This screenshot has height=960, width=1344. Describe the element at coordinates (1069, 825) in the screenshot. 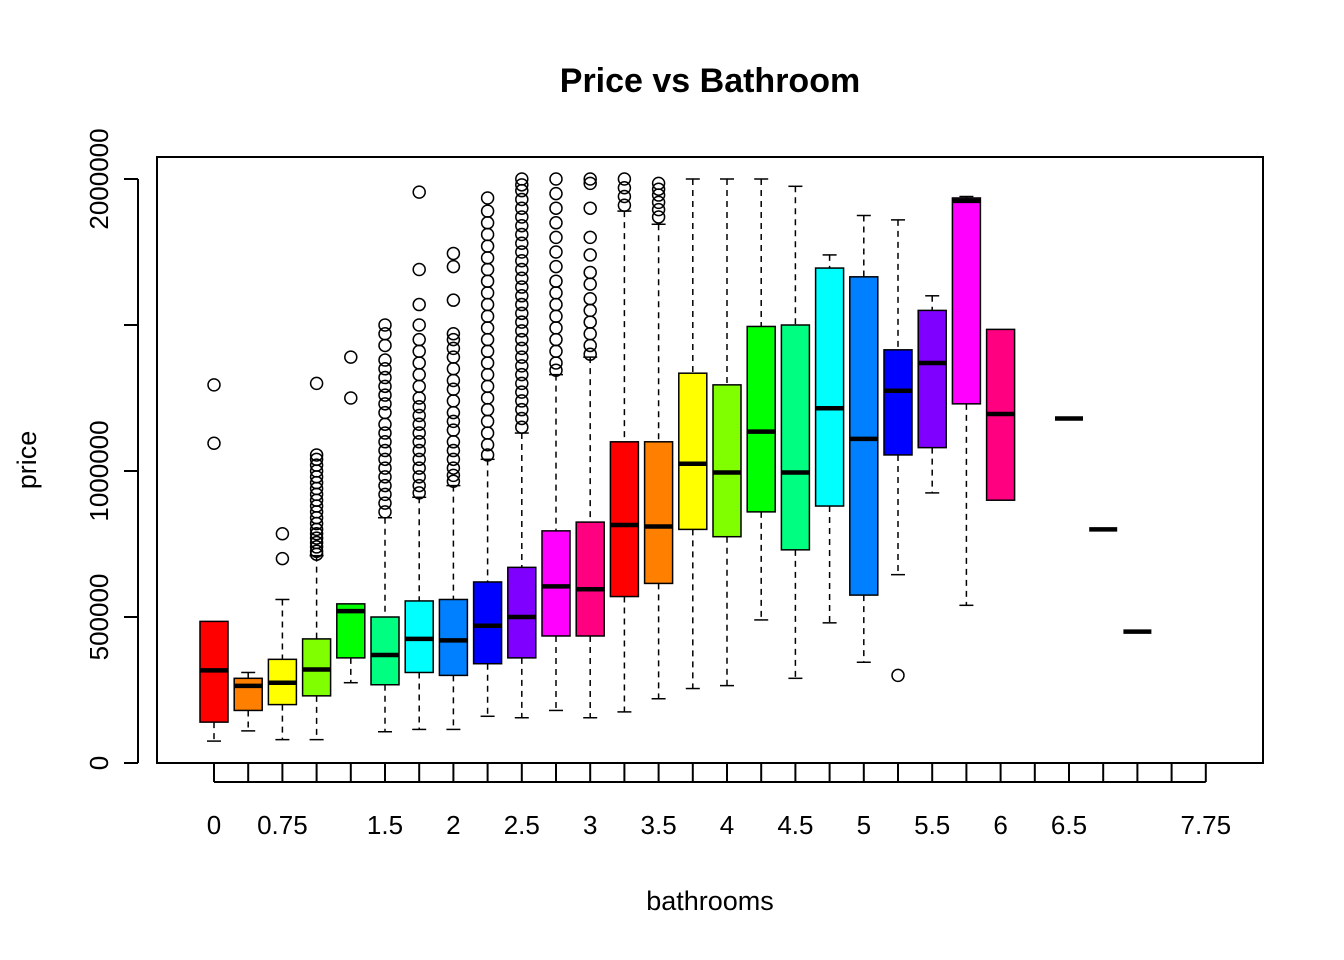

I see `x-tick-label: 6.5` at that location.